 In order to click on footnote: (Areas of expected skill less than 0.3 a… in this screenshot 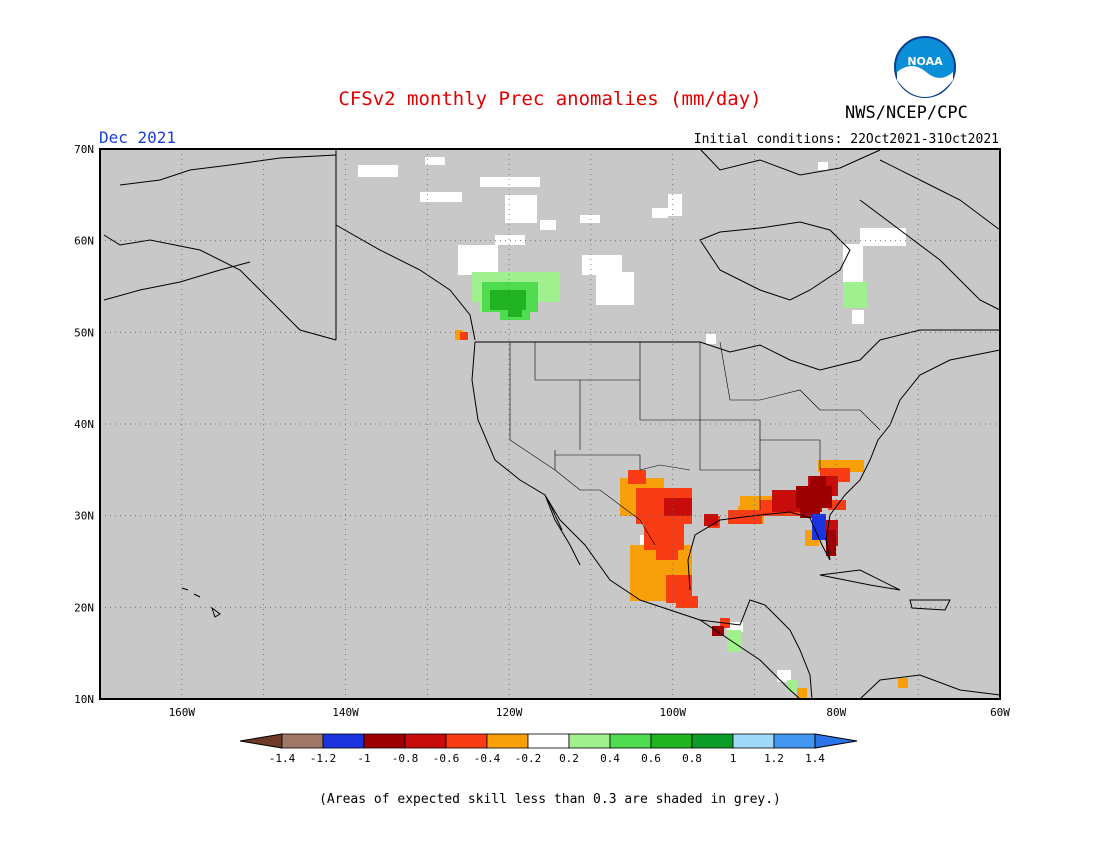, I will do `click(550, 799)`.